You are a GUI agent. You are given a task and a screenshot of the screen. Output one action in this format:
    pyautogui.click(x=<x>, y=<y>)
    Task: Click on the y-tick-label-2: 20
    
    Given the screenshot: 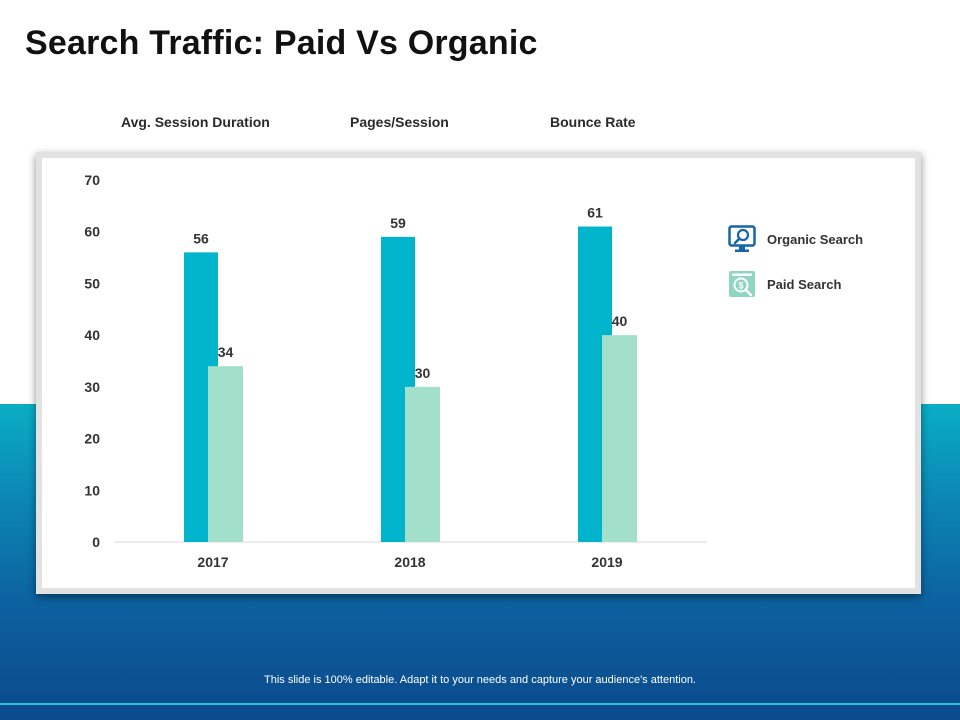 What is the action you would take?
    pyautogui.click(x=92, y=439)
    